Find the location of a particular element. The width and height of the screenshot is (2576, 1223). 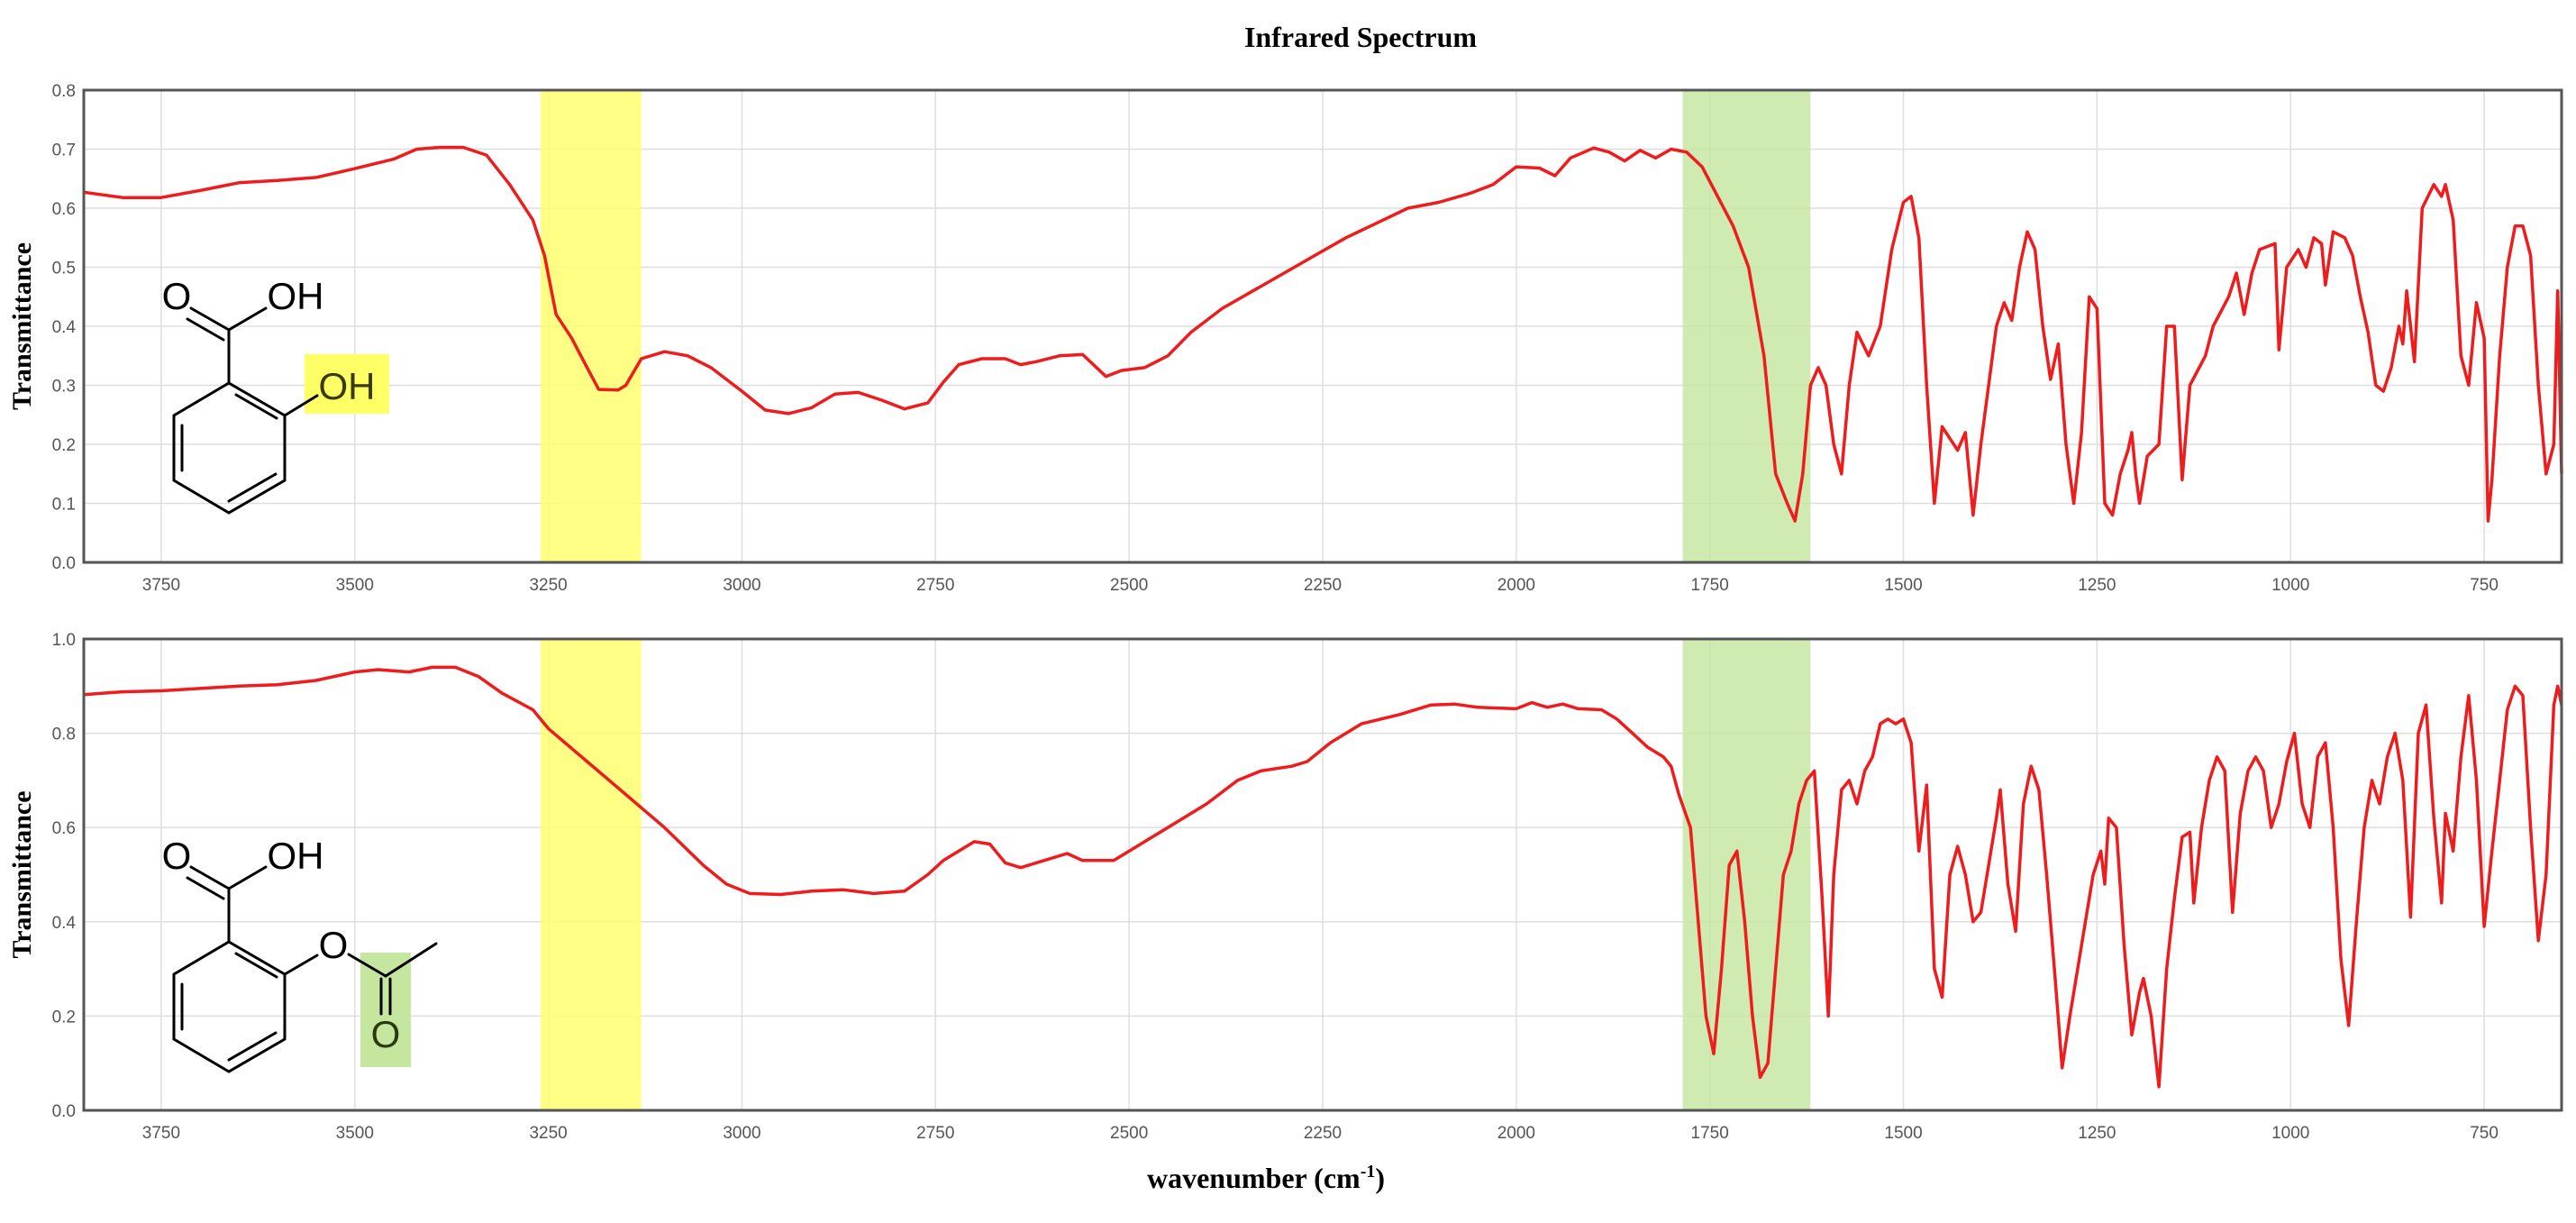

hydroxyl-highlight is located at coordinates (347, 384).